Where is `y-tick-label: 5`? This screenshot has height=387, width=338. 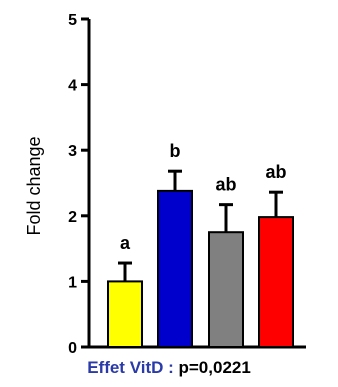 y-tick-label: 5 is located at coordinates (72, 20).